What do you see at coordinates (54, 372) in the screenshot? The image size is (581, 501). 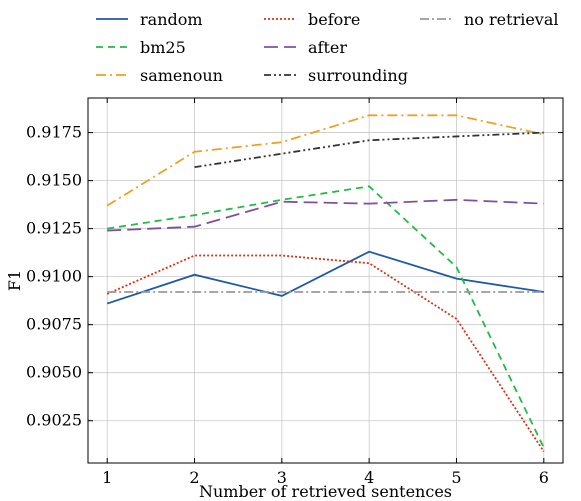 I see `y-tick-label: 0.9050` at bounding box center [54, 372].